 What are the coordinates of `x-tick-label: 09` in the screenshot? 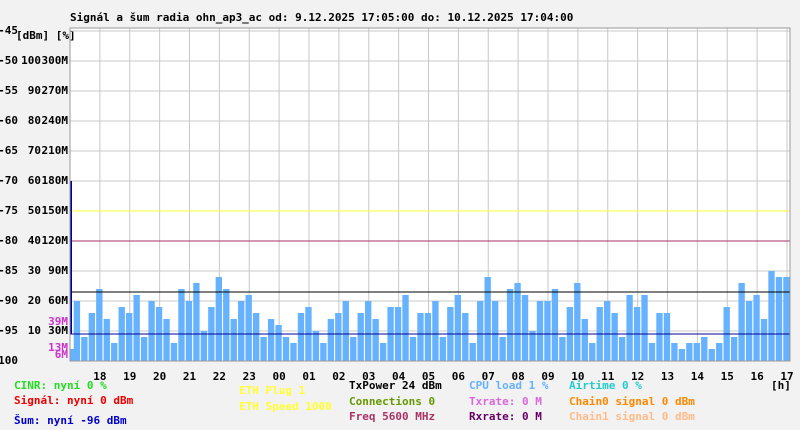 It's located at (547, 376).